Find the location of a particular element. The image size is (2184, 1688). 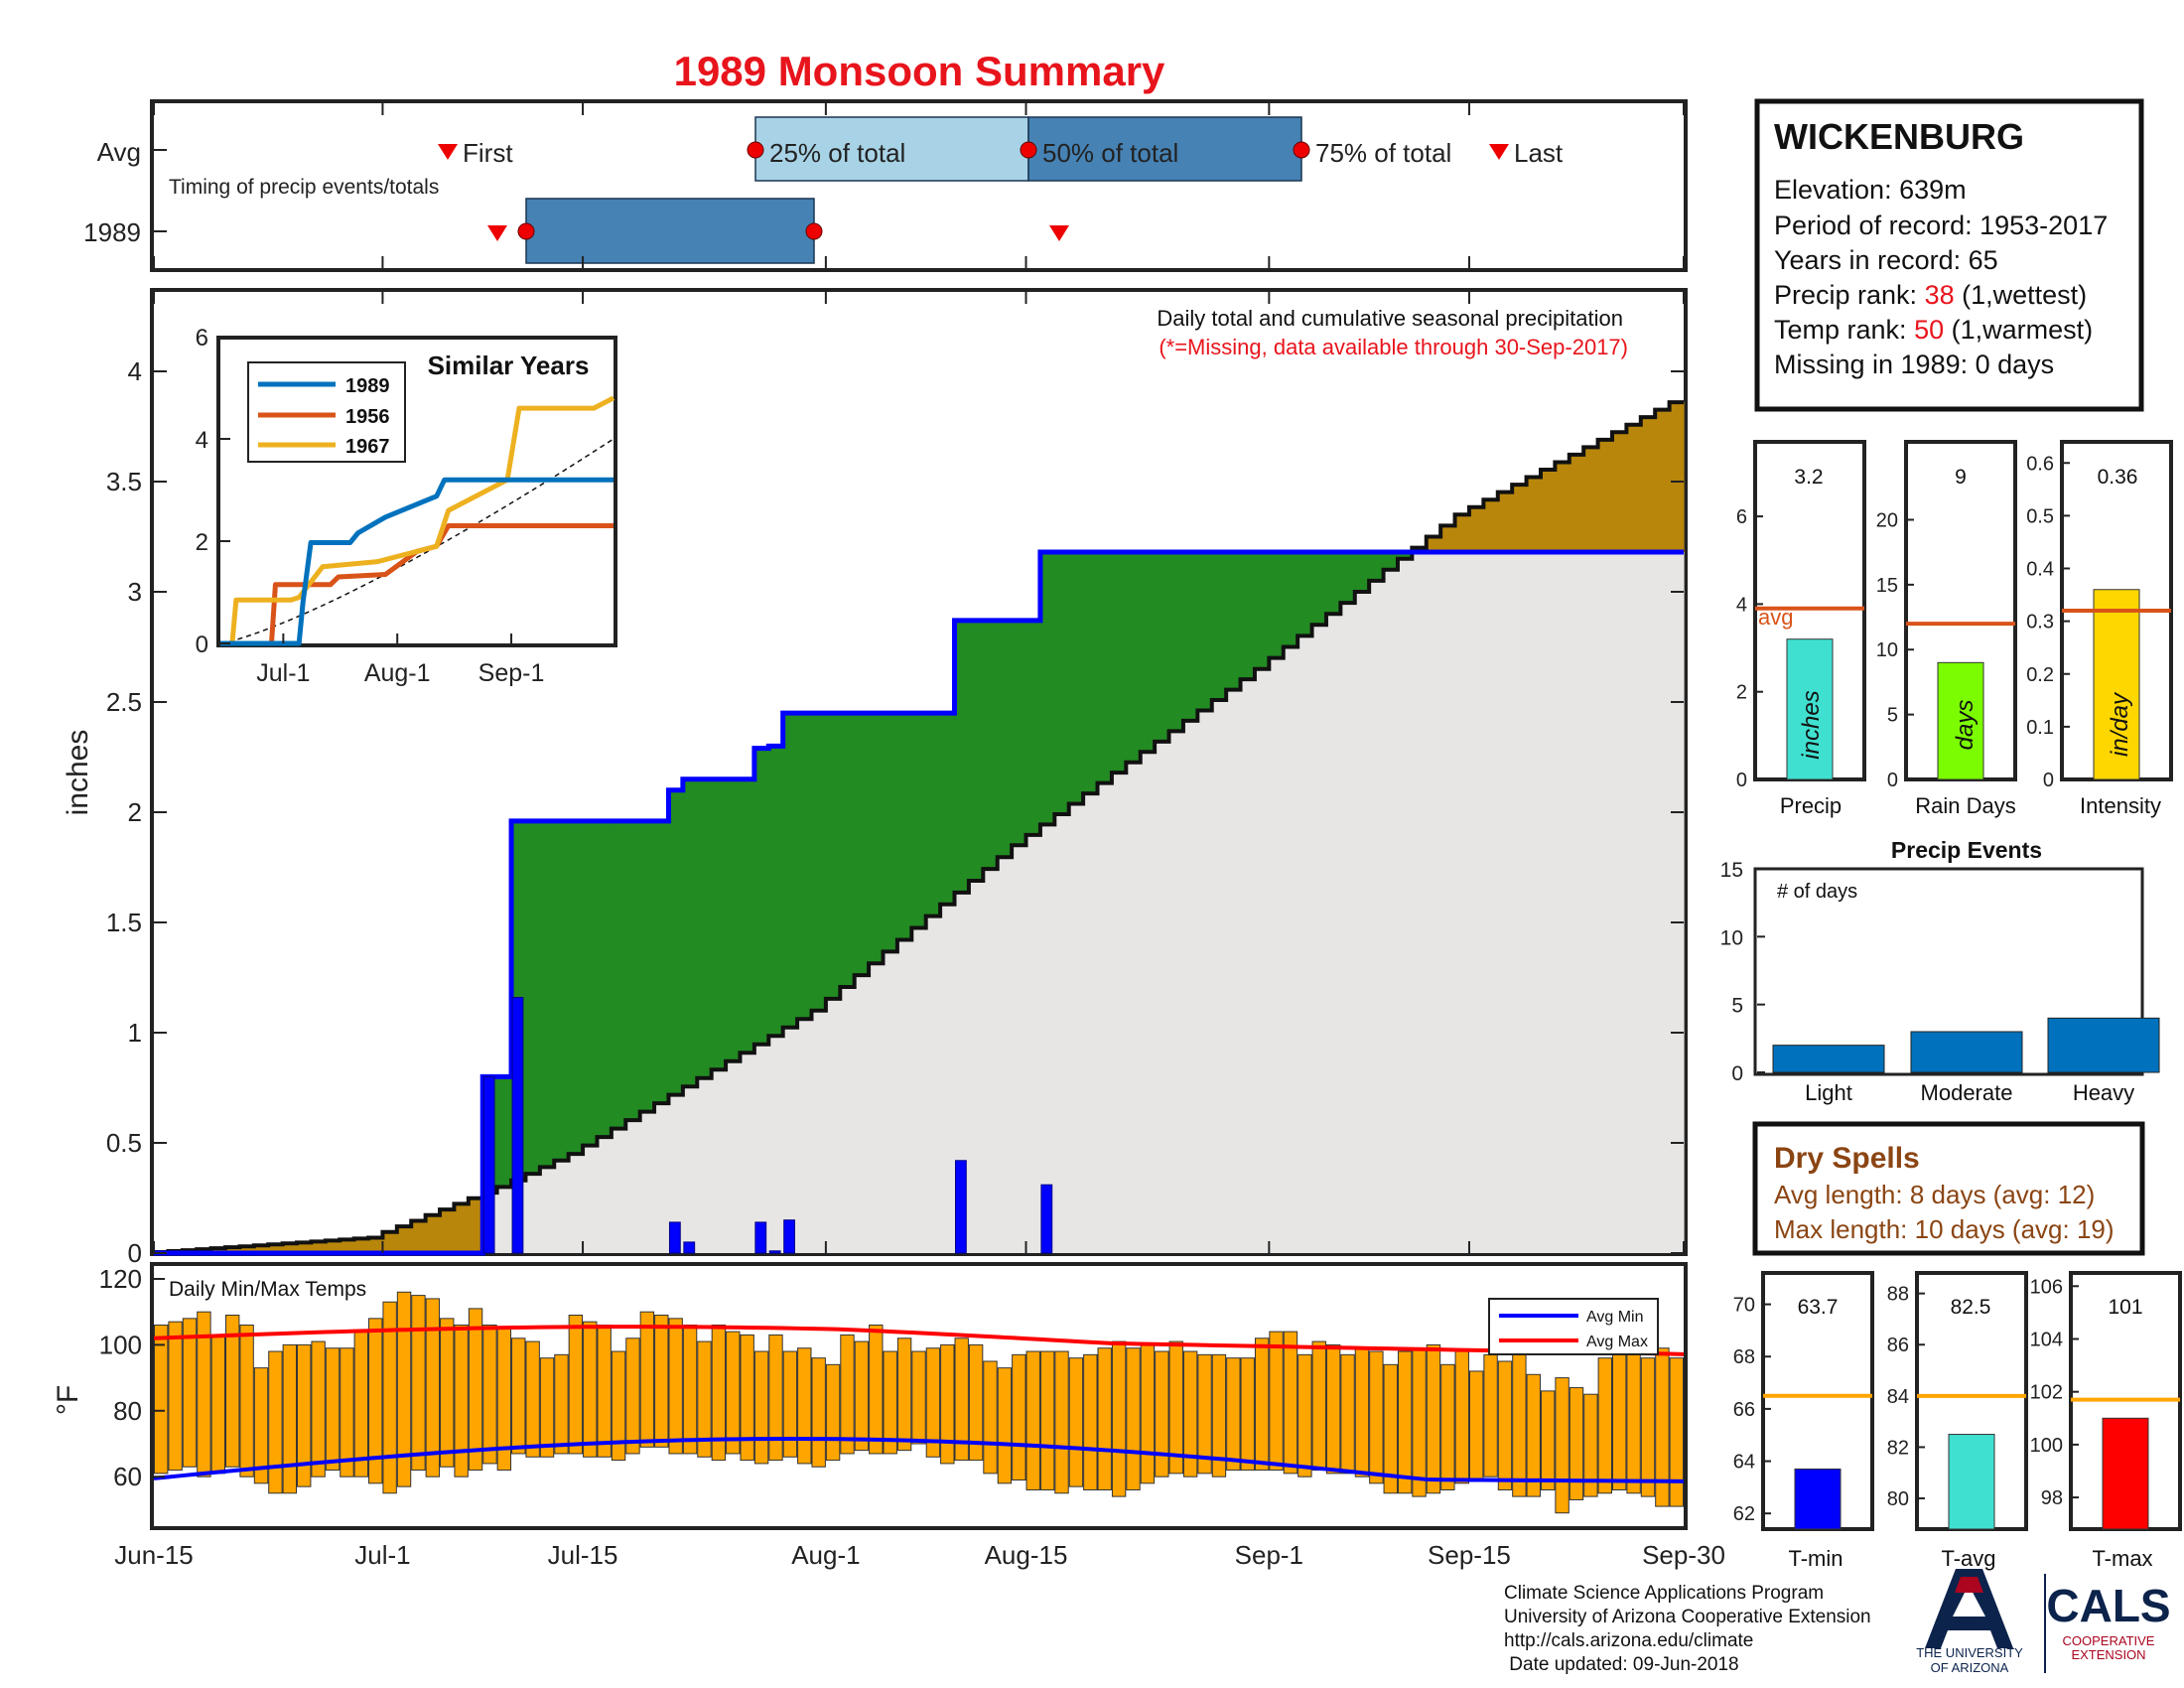

raindays-ytick-label: 20 is located at coordinates (1887, 520).